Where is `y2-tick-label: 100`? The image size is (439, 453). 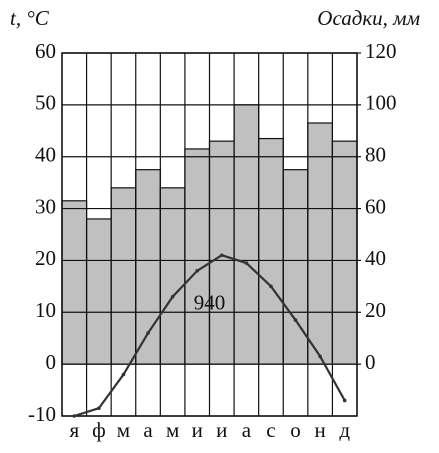 y2-tick-label: 100 is located at coordinates (381, 103).